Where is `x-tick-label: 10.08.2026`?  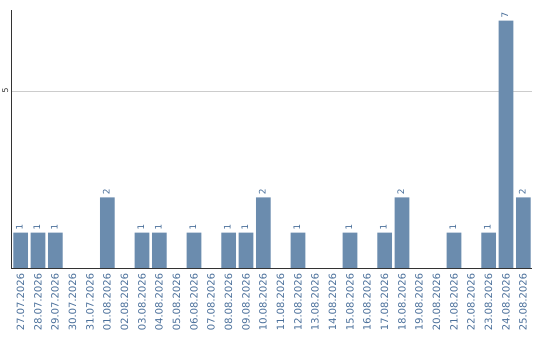 x-tick-label: 10.08.2026 is located at coordinates (264, 301).